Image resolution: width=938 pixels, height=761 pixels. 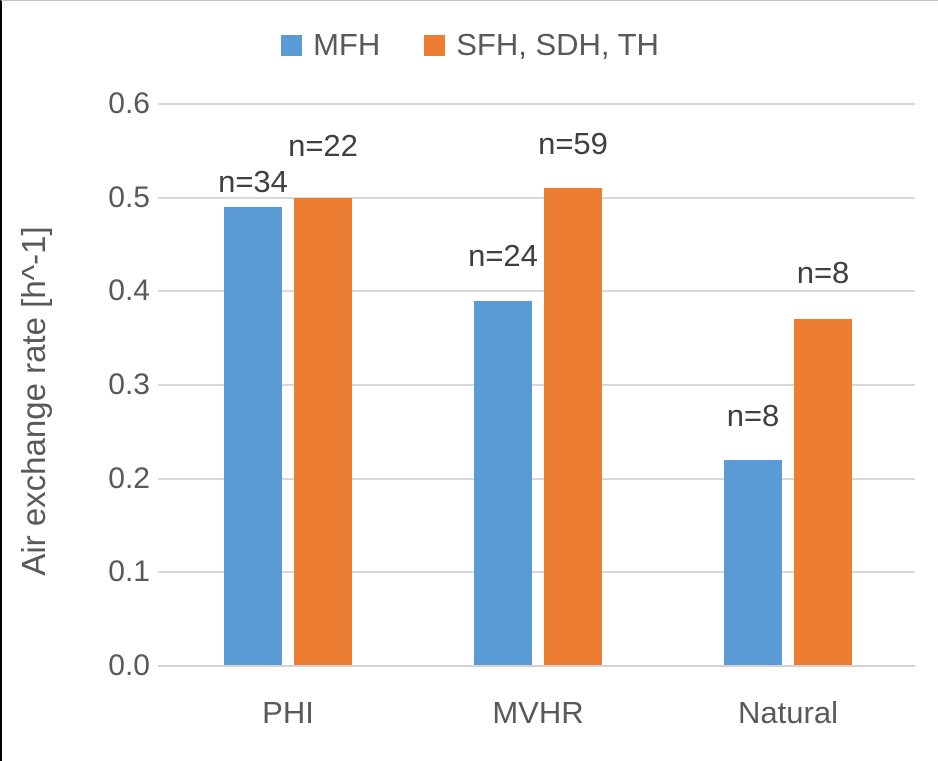 I want to click on bar-mfh-phi, so click(x=253, y=436).